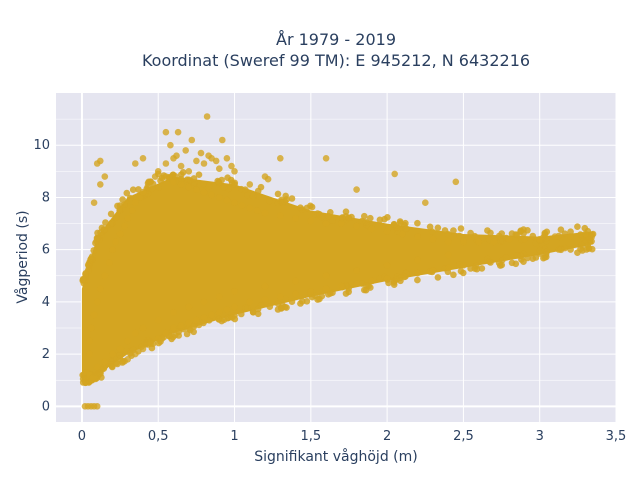 This screenshot has height=480, width=640. I want to click on x-tick-label: 0,5, so click(158, 436).